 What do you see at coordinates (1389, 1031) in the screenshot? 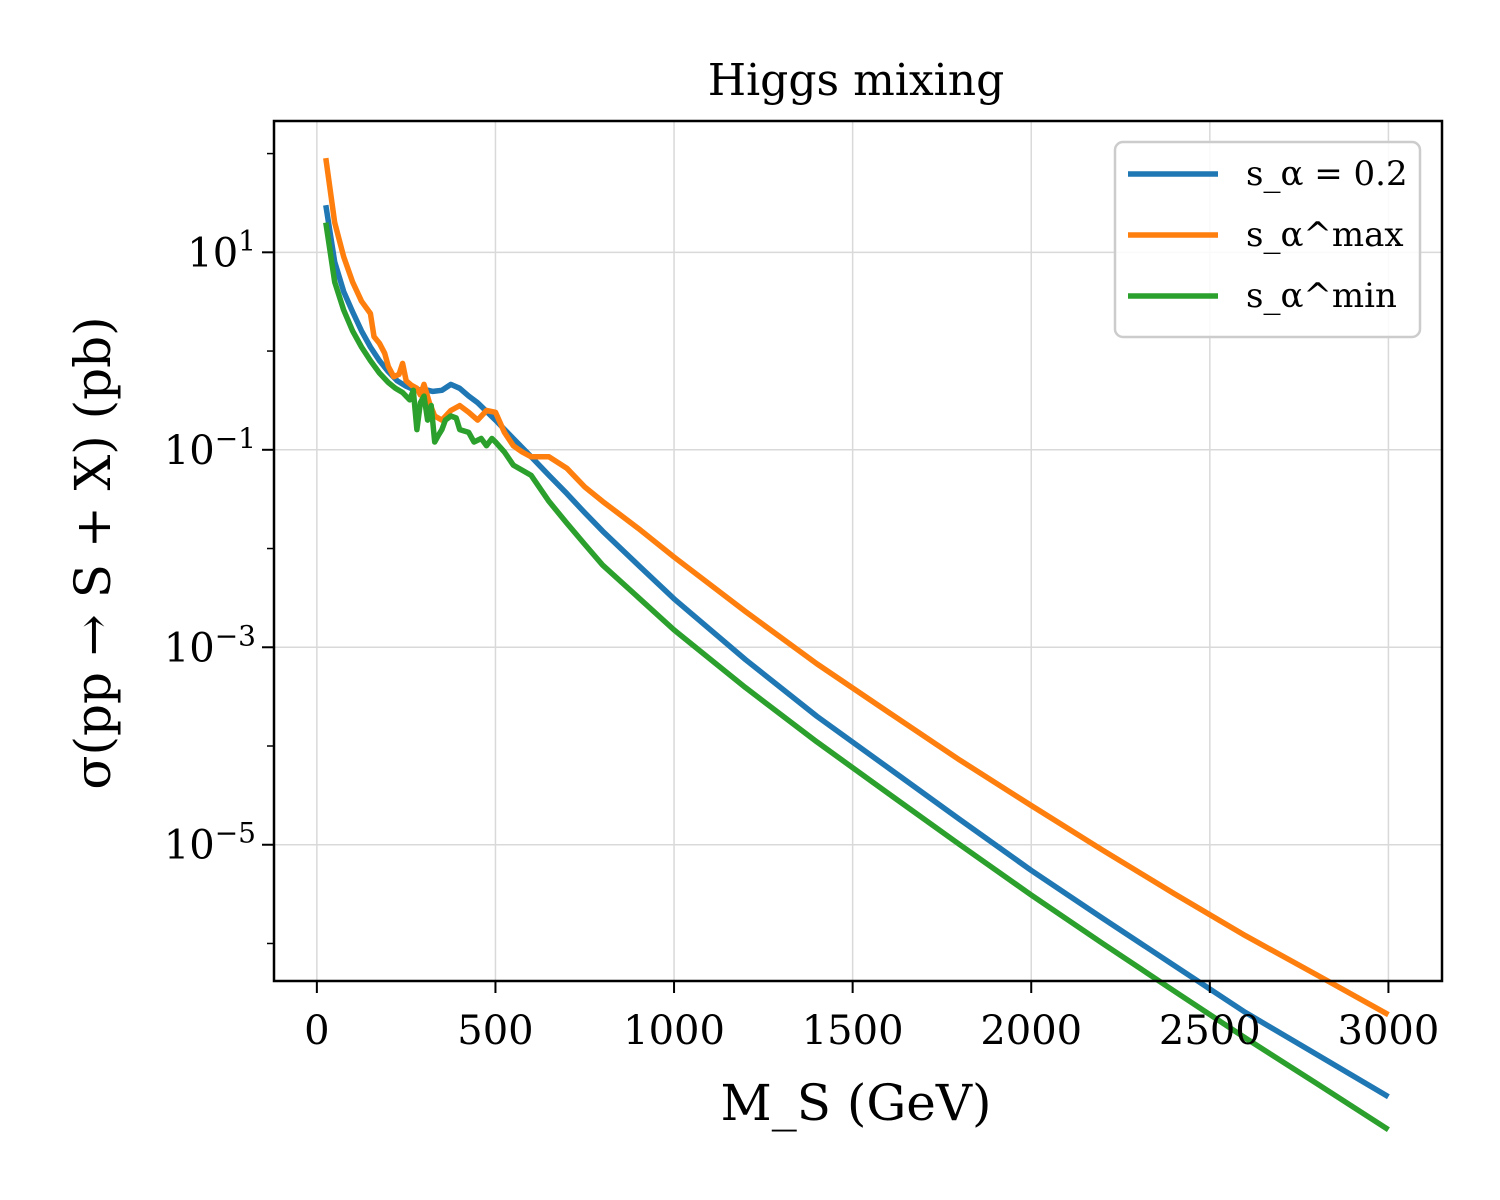
I see `x-tick-label: 3000` at bounding box center [1389, 1031].